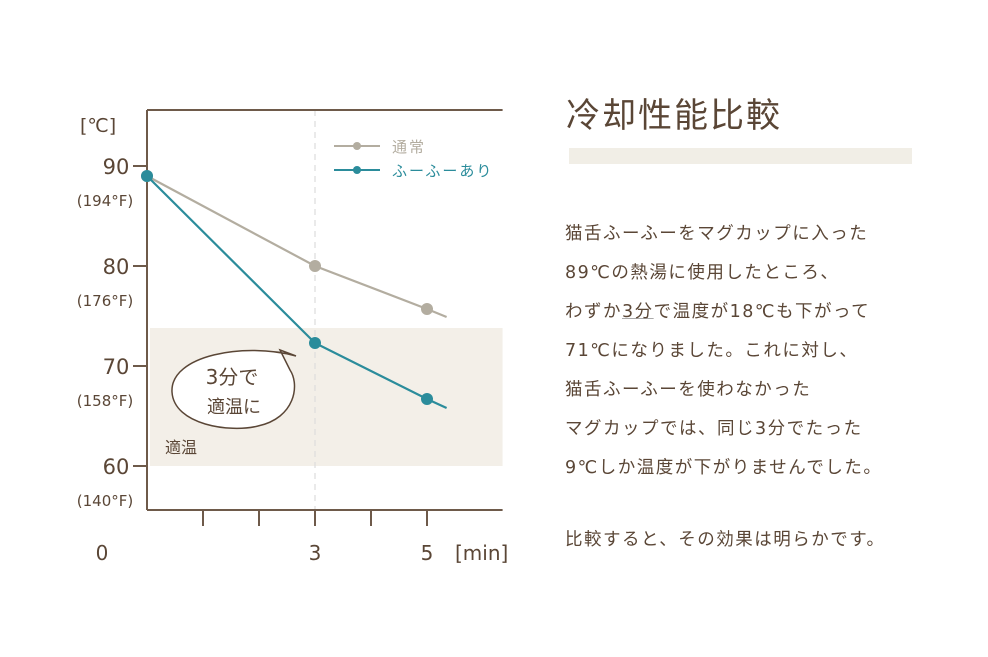  What do you see at coordinates (116, 367) in the screenshot?
I see `y-tick-label: 70` at bounding box center [116, 367].